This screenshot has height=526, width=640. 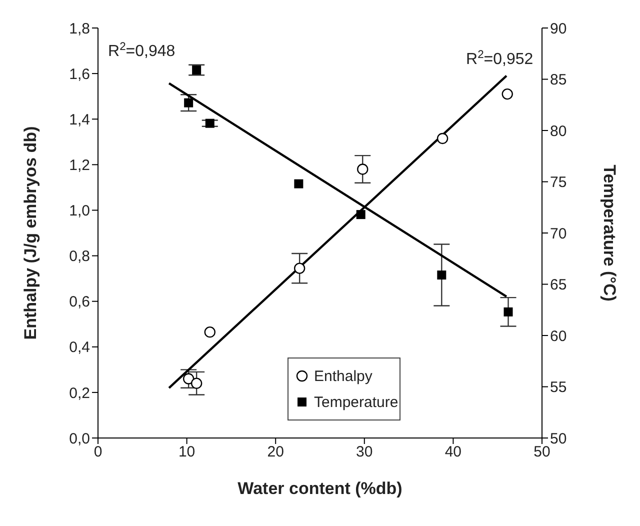 What do you see at coordinates (558, 439) in the screenshot?
I see `y2-tick-label: 50` at bounding box center [558, 439].